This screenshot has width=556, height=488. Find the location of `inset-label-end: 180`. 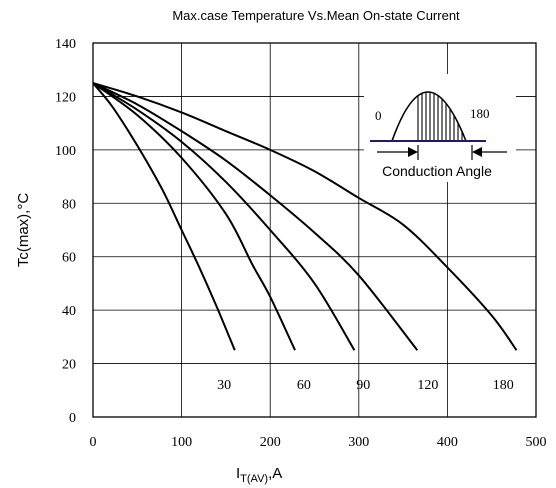

inset-label-end: 180 is located at coordinates (480, 113).